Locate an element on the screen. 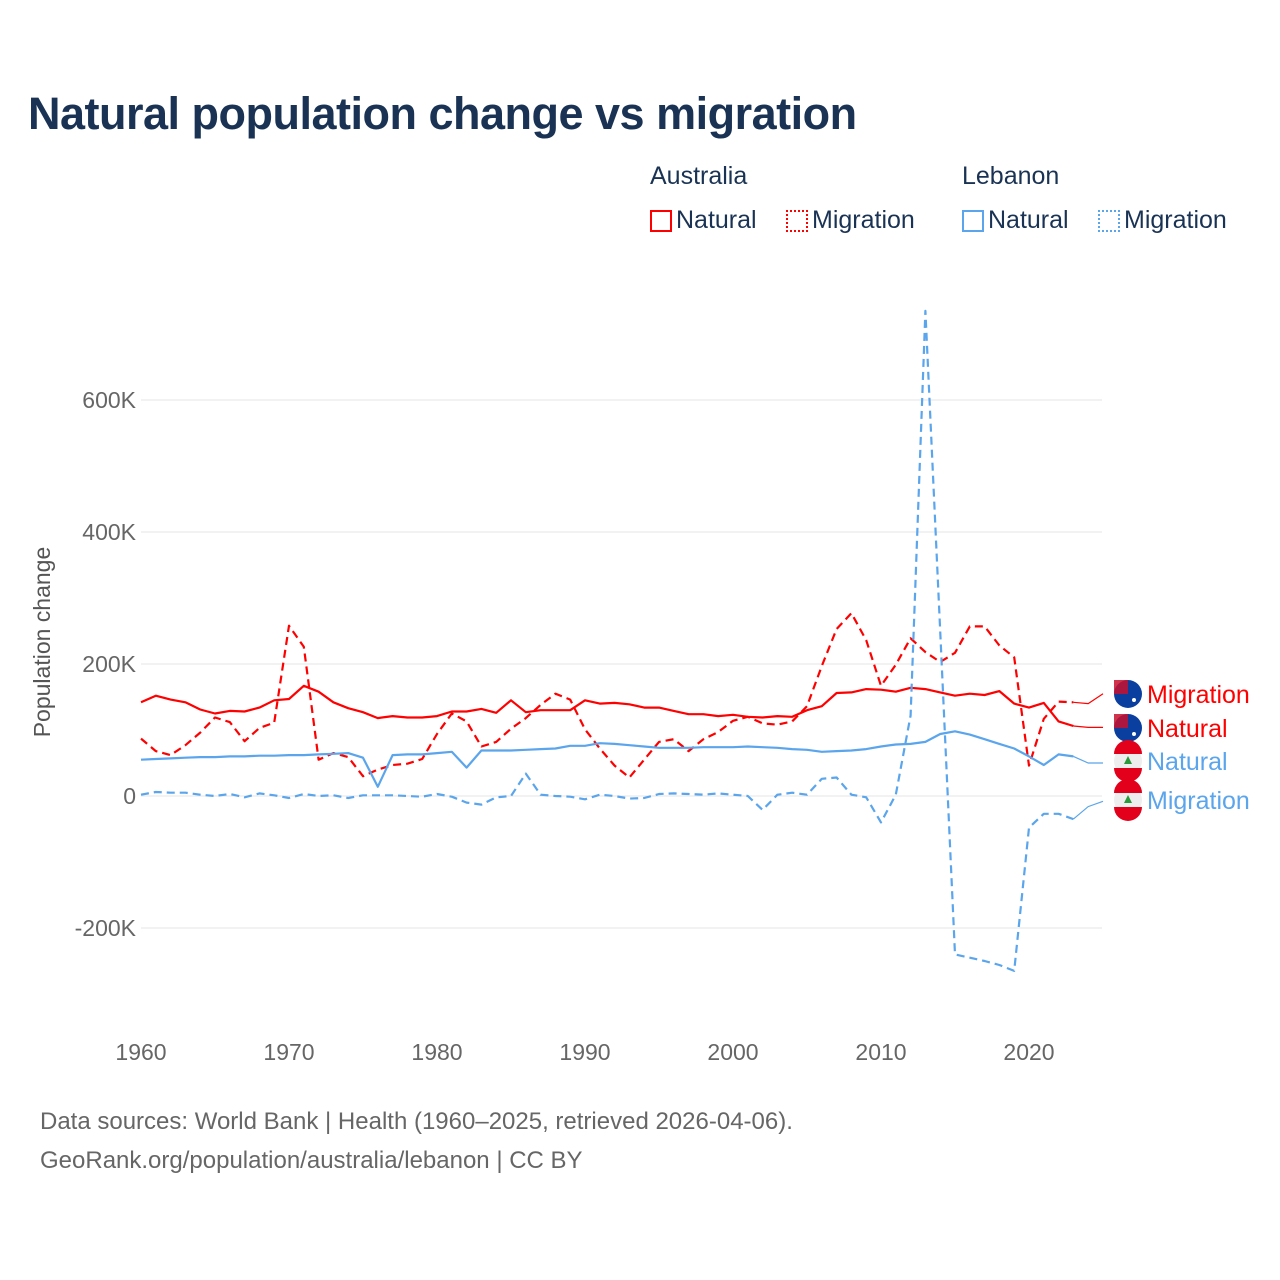 Image resolution: width=1280 pixels, height=1280 pixels. series-line-australia-migration is located at coordinates (607, 695).